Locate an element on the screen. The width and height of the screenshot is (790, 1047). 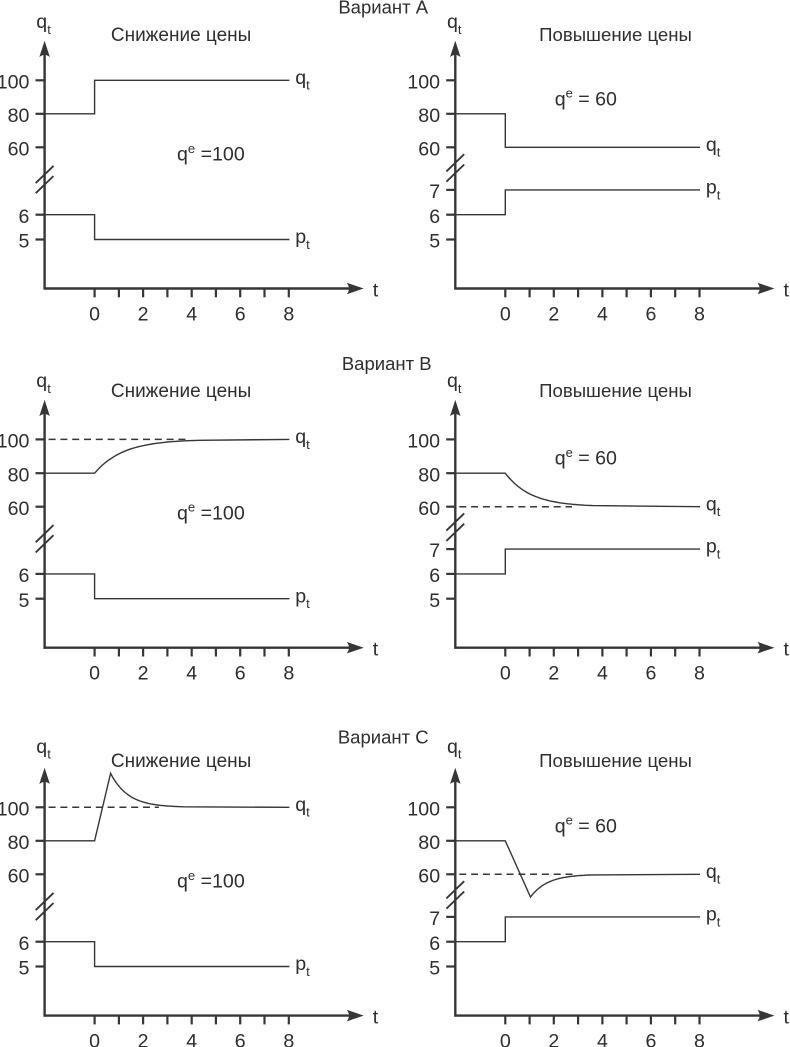
svg-text: Вариант А is located at coordinates (383, 8).